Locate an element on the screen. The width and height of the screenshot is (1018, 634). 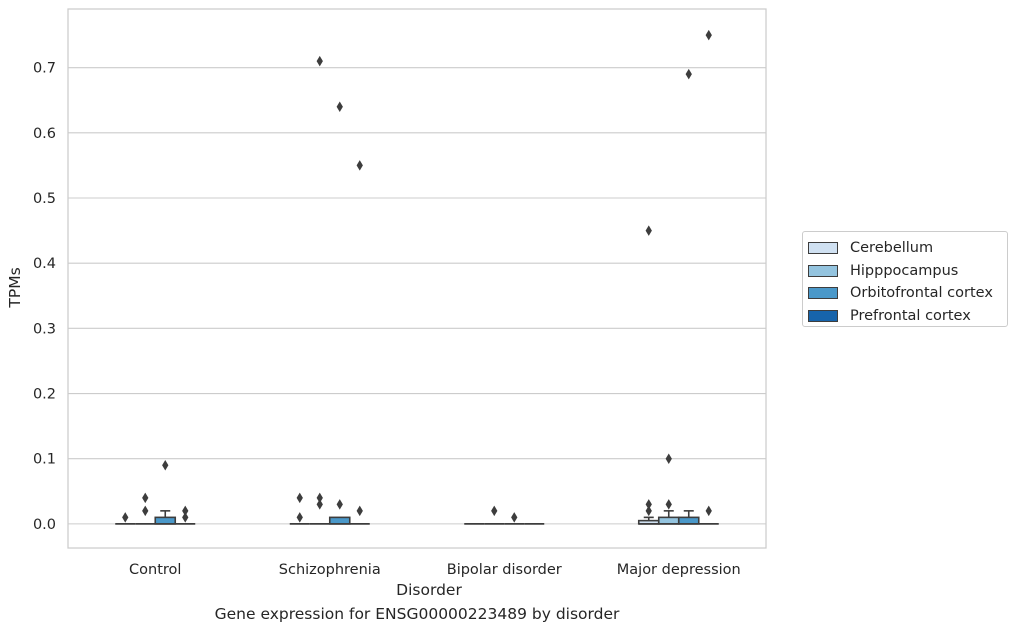
x-tick-label: Major depression is located at coordinates (679, 570).